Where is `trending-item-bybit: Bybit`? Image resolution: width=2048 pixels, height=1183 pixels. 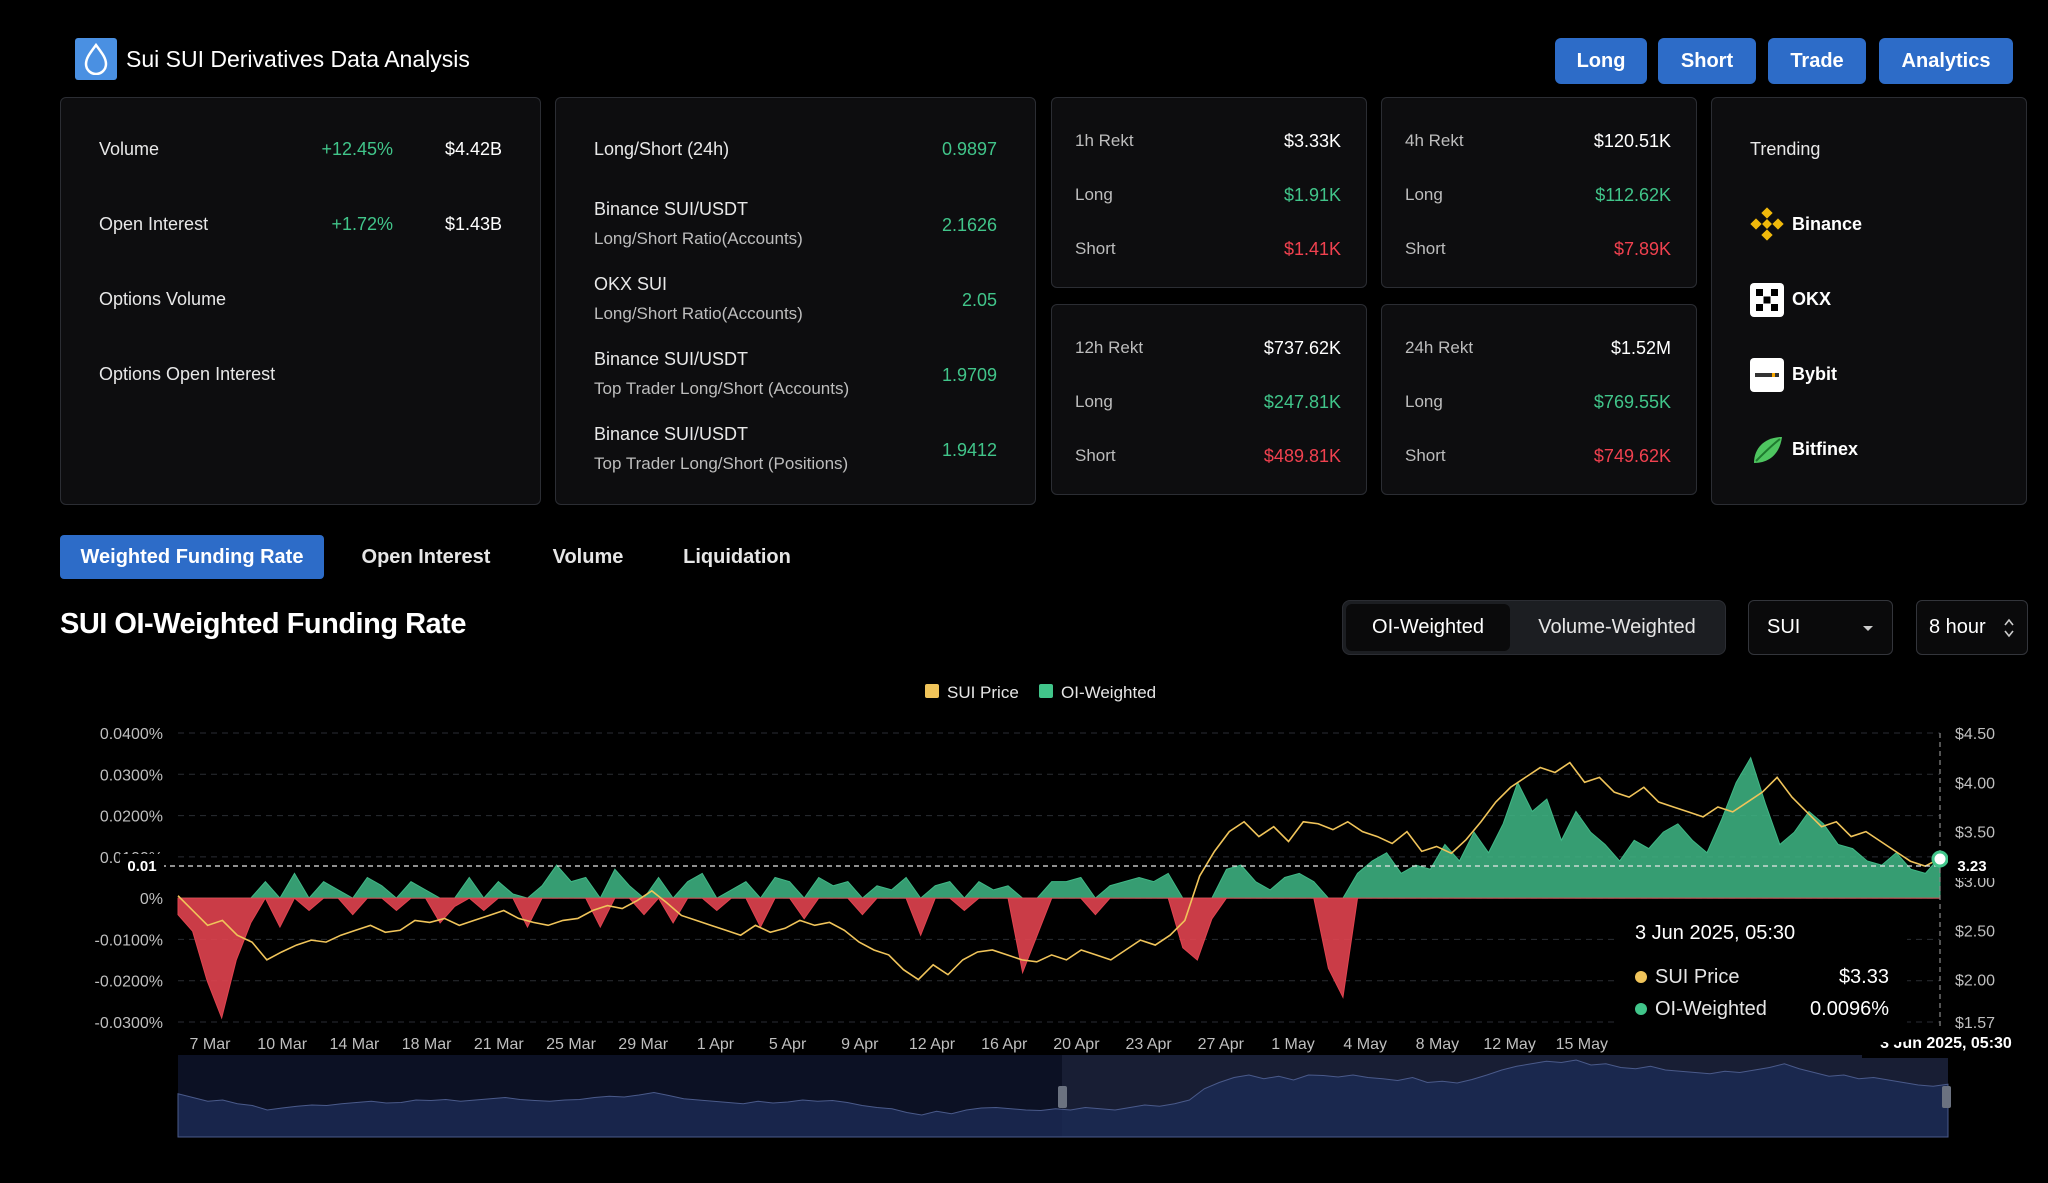 trending-item-bybit: Bybit is located at coordinates (1814, 374).